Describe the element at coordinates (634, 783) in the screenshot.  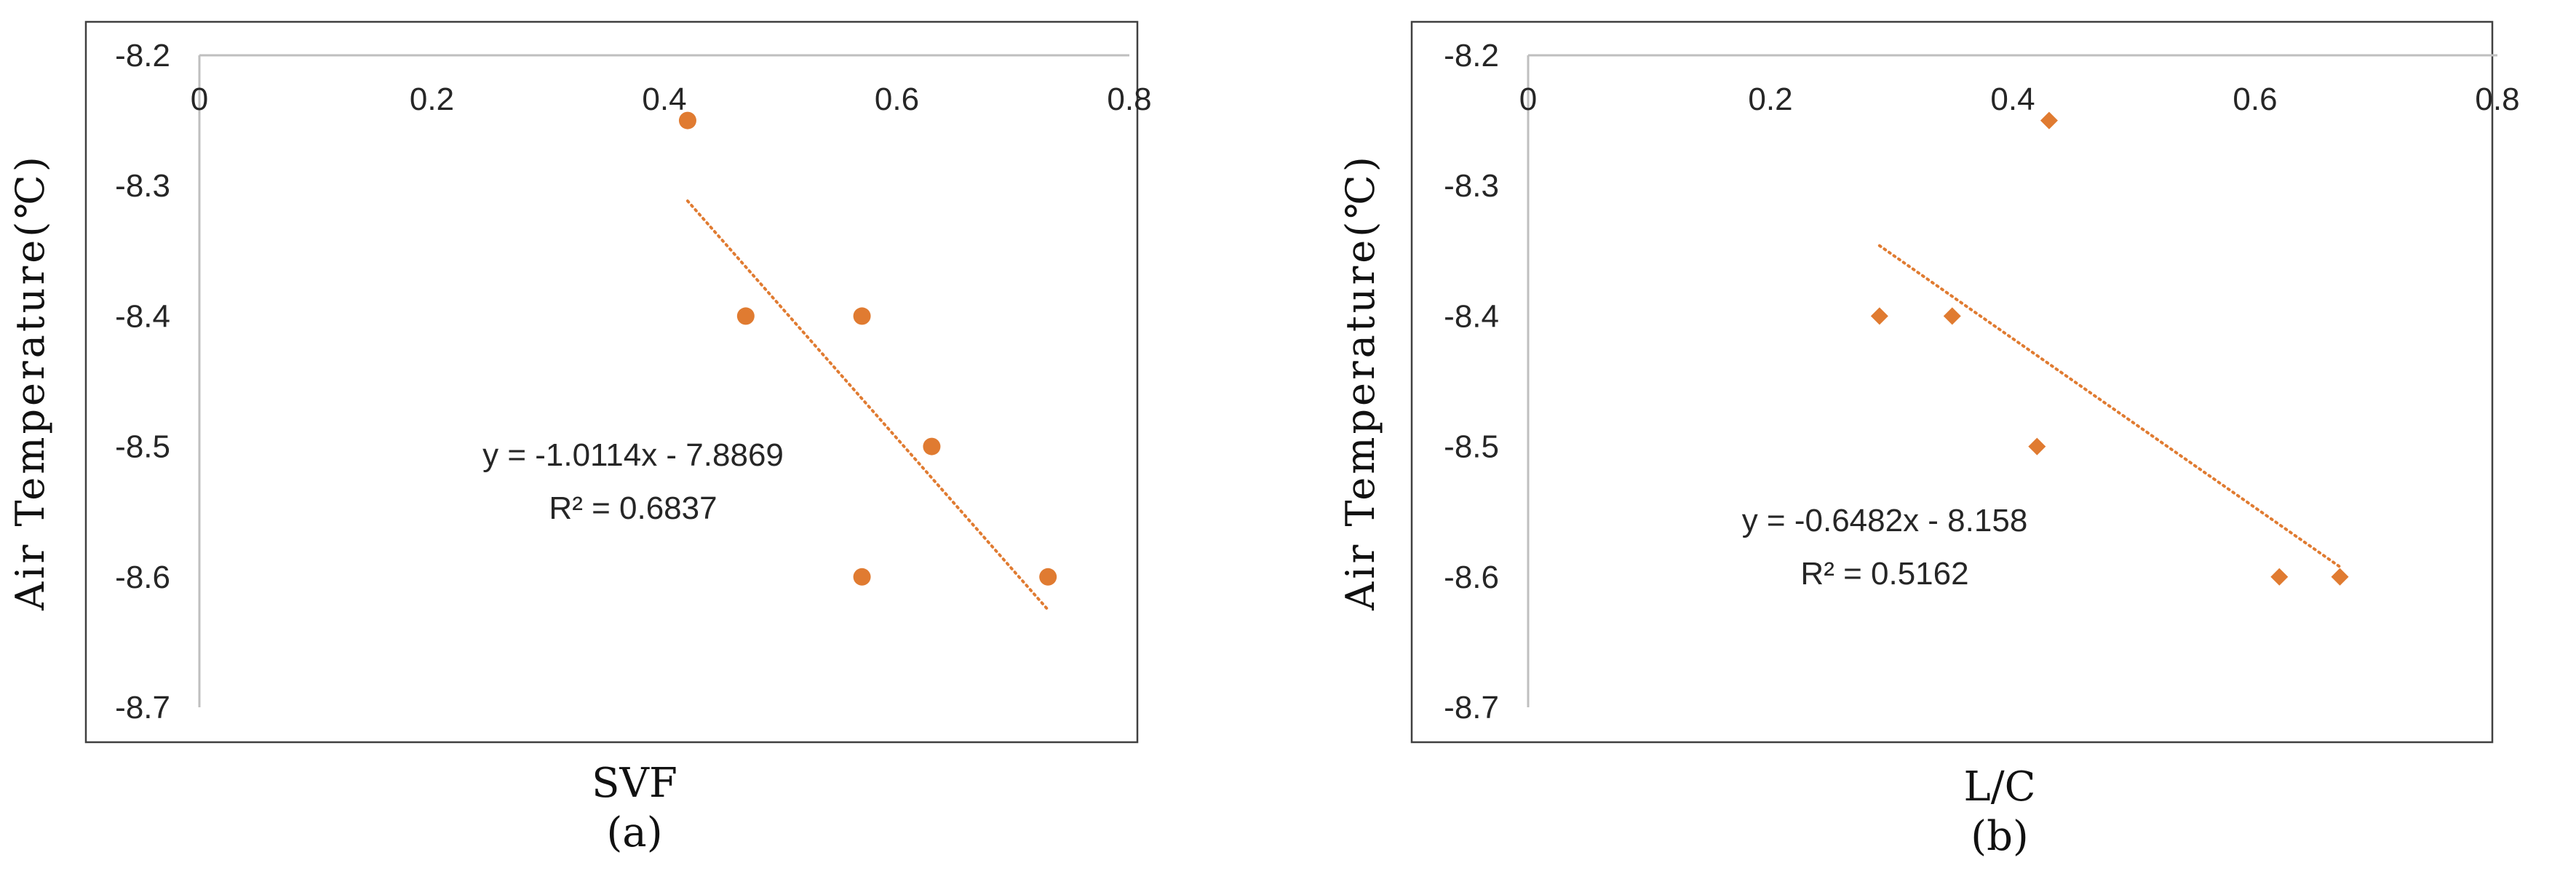
I see `x-axis-title: SVF` at that location.